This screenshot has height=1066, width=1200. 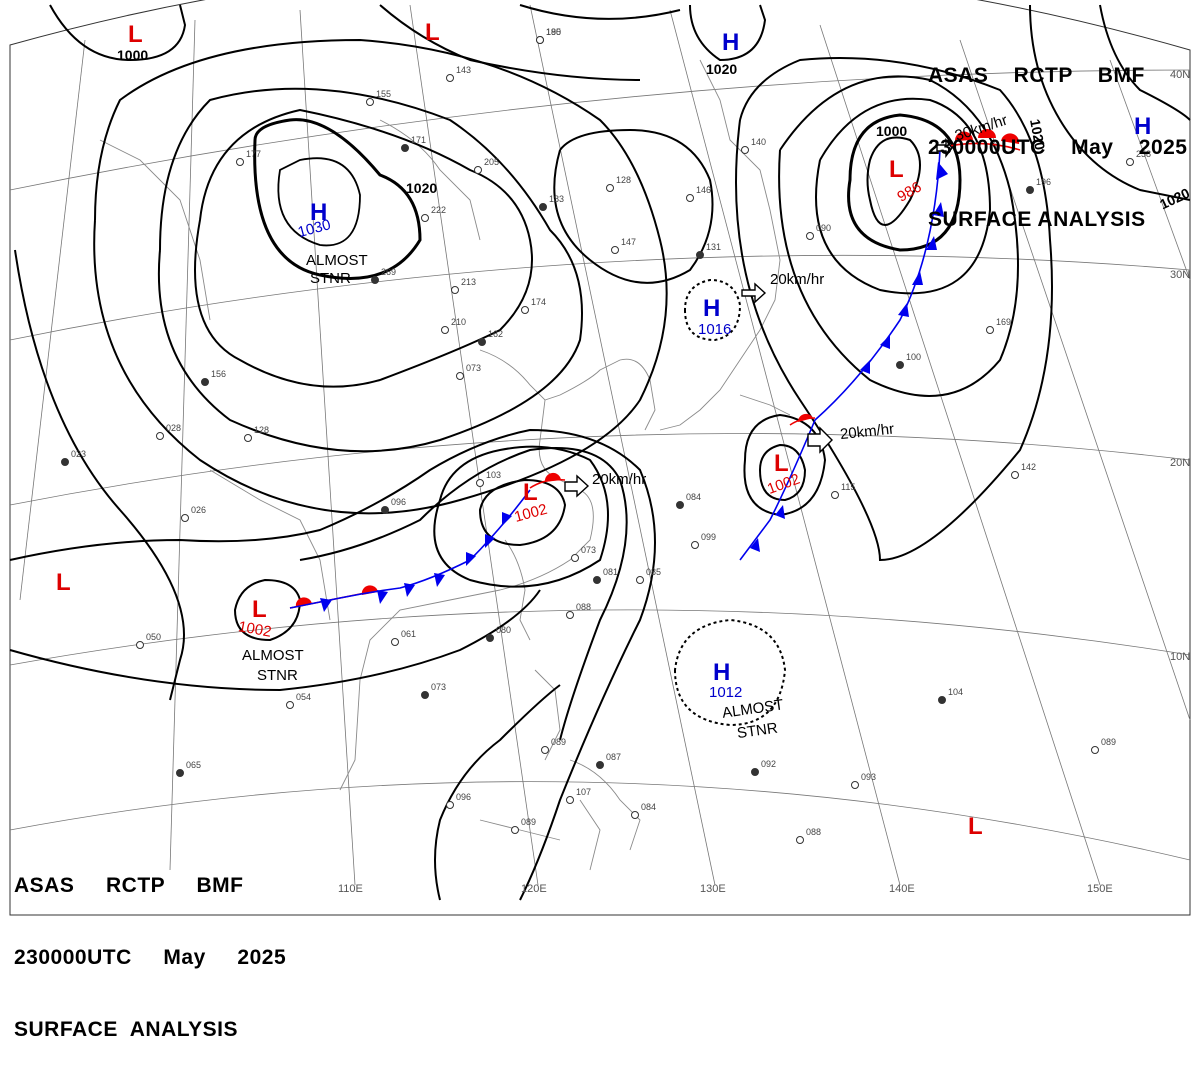 What do you see at coordinates (703, 190) in the screenshot?
I see `station-pressure: 146` at bounding box center [703, 190].